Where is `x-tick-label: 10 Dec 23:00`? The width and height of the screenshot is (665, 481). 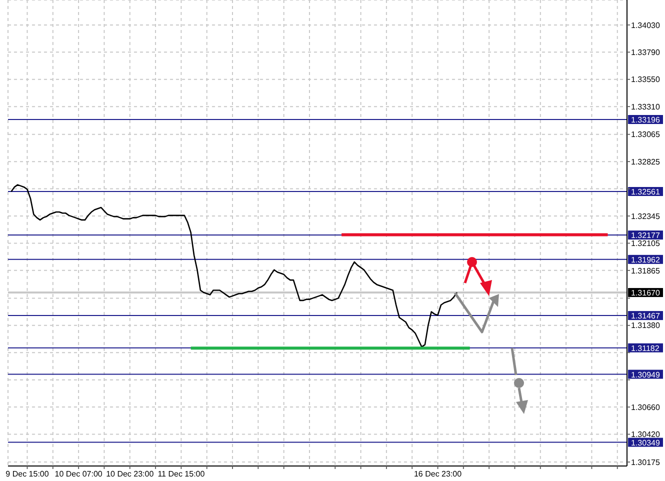 x-tick-label: 10 Dec 23:00 is located at coordinates (130, 474).